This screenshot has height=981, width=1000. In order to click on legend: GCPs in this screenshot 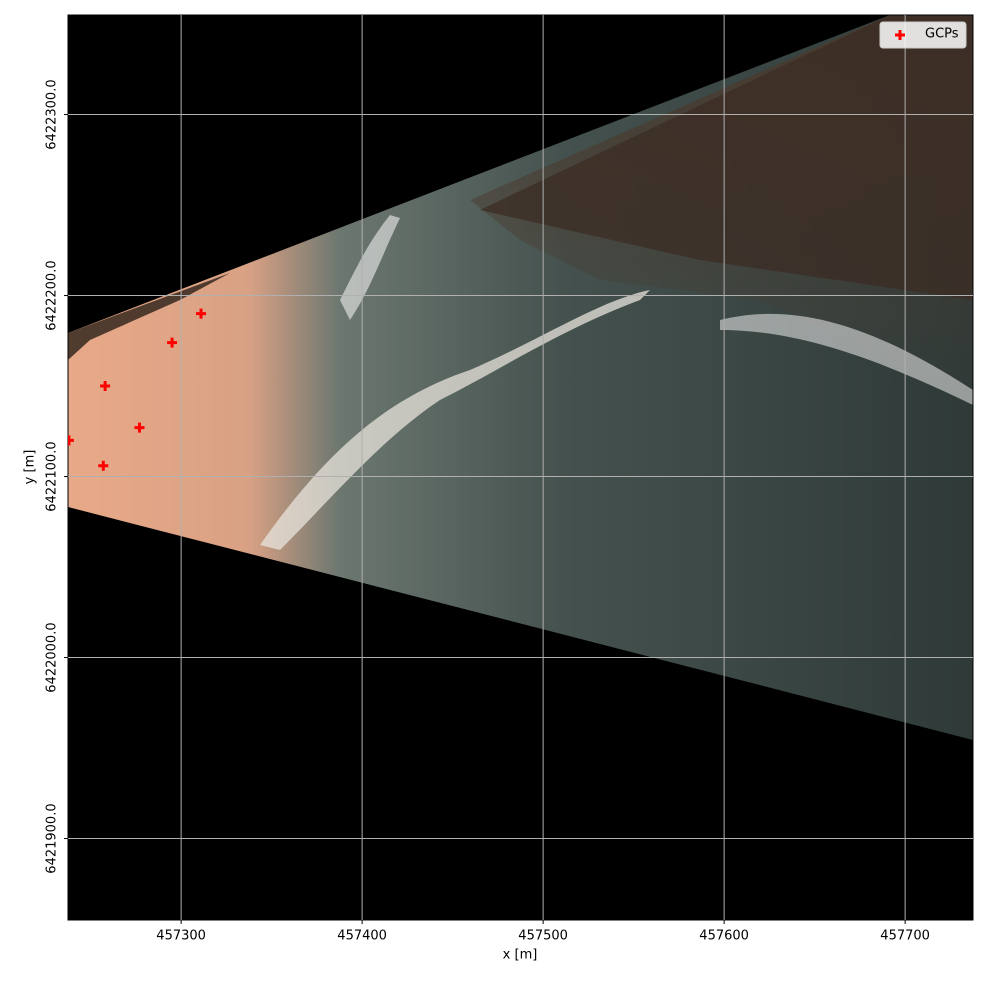, I will do `click(923, 35)`.